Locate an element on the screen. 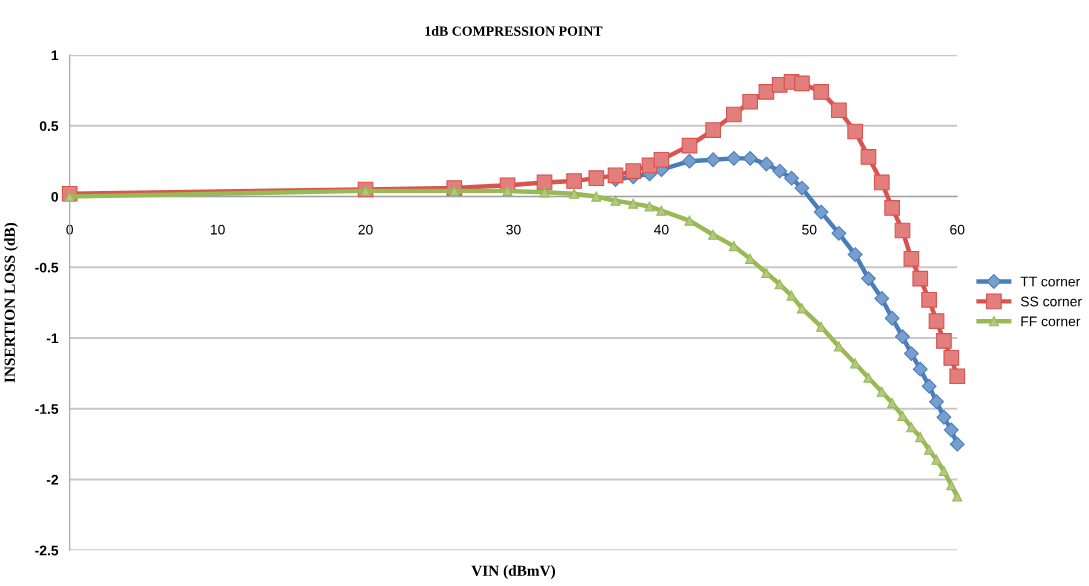 Image resolution: width=1089 pixels, height=586 pixels. x-tick-label: 10 is located at coordinates (217, 229).